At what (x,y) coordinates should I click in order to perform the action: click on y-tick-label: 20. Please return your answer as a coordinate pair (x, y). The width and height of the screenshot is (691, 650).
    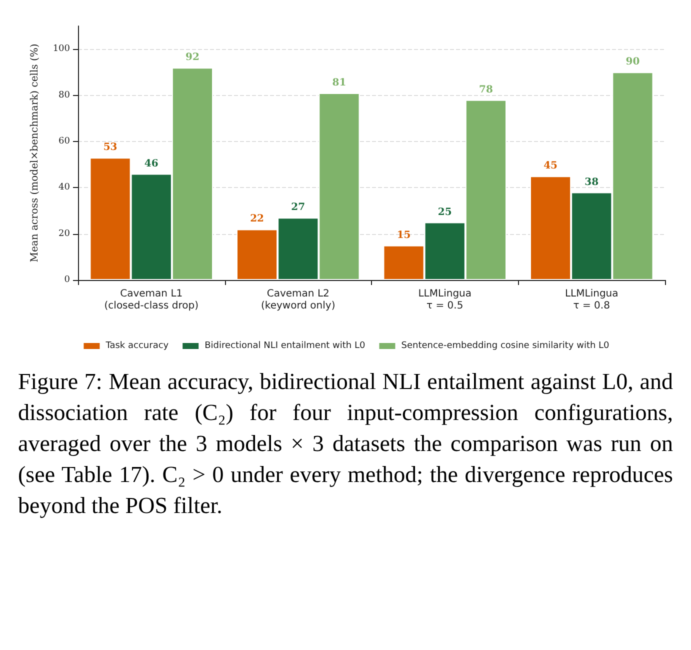
    Looking at the image, I should click on (64, 233).